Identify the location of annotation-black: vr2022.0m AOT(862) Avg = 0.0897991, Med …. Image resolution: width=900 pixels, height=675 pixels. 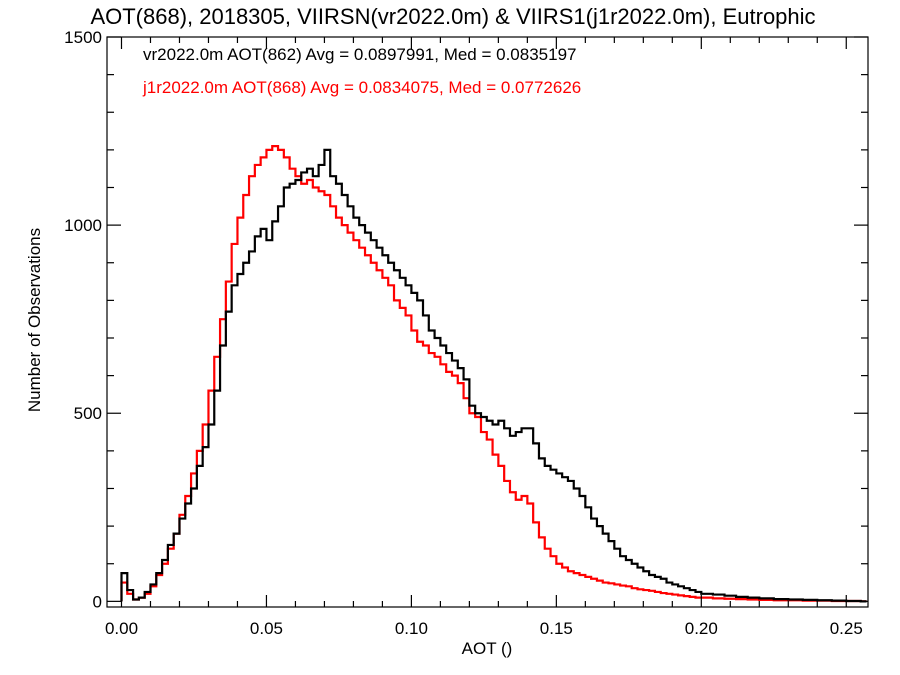
(360, 54).